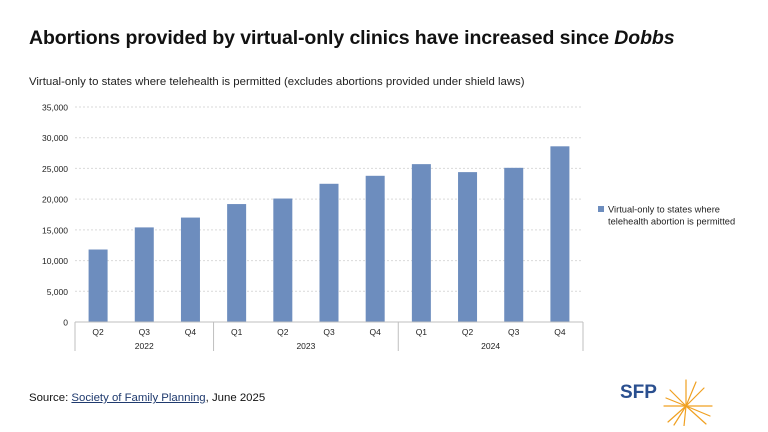 The image size is (768, 432). Describe the element at coordinates (601, 209) in the screenshot. I see `legend-swatch` at that location.